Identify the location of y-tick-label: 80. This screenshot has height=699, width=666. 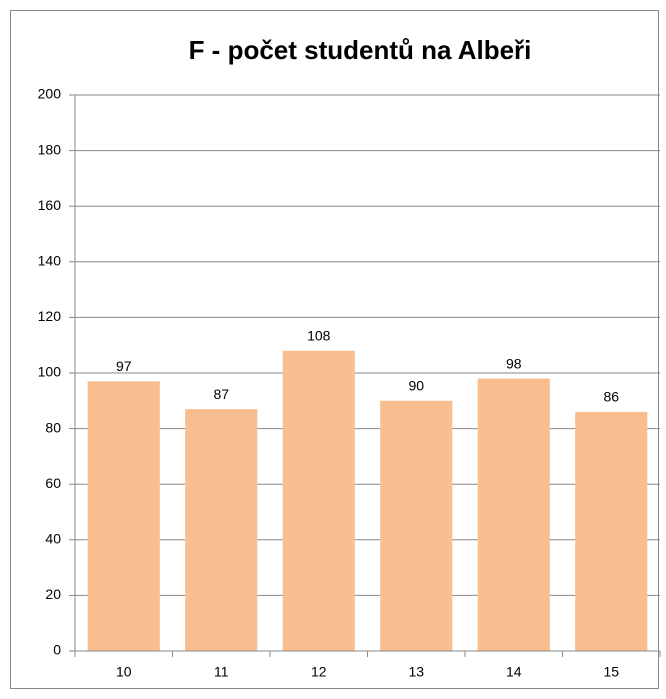
(53, 427).